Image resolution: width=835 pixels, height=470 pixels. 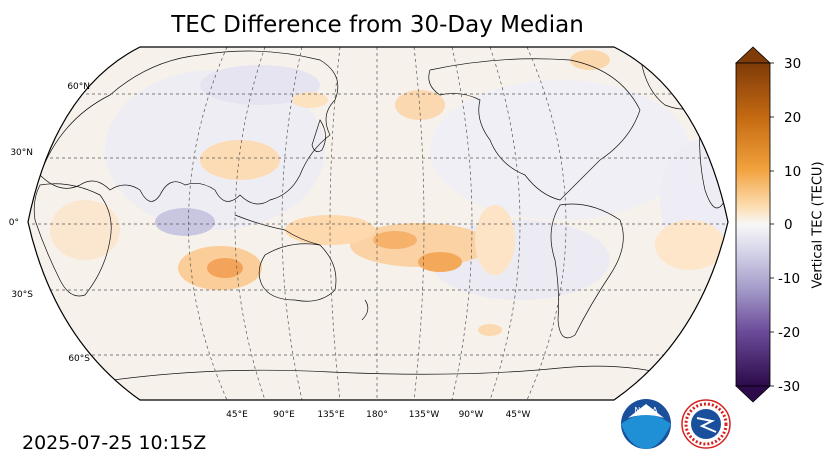 What do you see at coordinates (419, 223) in the screenshot?
I see `meridian-135w` at bounding box center [419, 223].